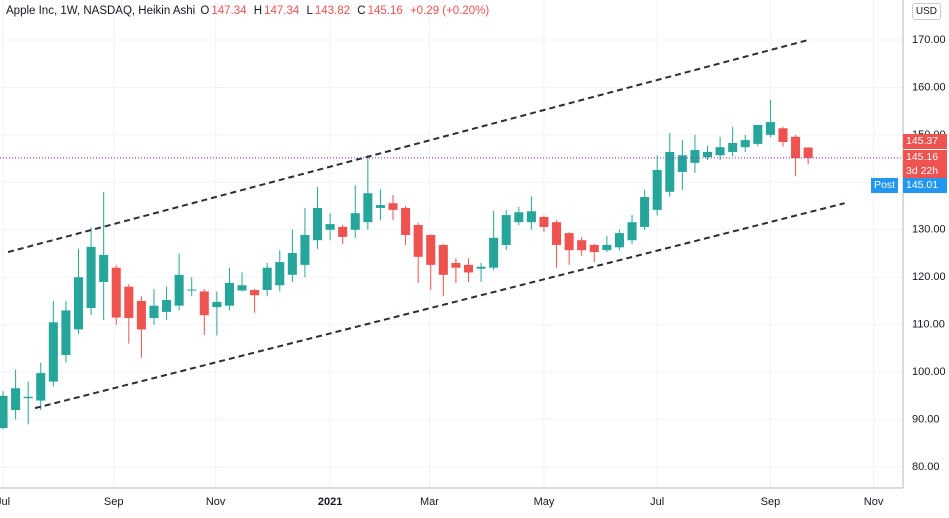  I want to click on post-label: Post, so click(885, 185).